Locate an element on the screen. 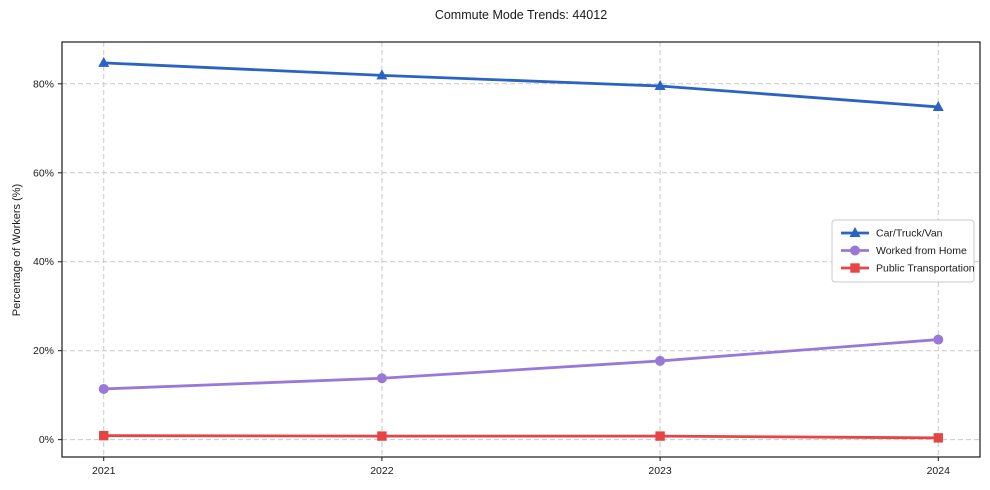 The height and width of the screenshot is (490, 990). legend-box is located at coordinates (903, 251).